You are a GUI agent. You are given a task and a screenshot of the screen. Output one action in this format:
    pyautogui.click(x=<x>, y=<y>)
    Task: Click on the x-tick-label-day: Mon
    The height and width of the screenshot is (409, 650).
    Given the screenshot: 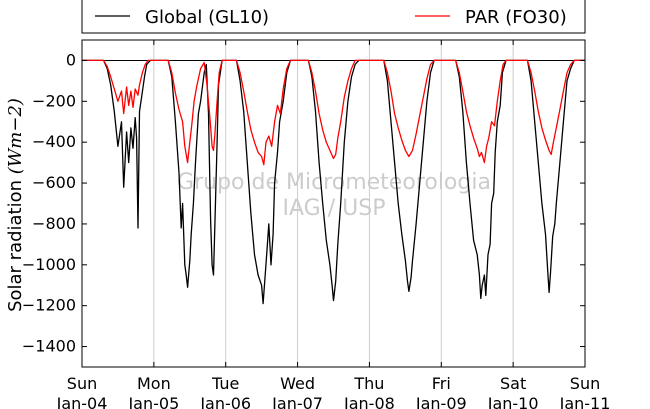 What is the action you would take?
    pyautogui.click(x=154, y=383)
    